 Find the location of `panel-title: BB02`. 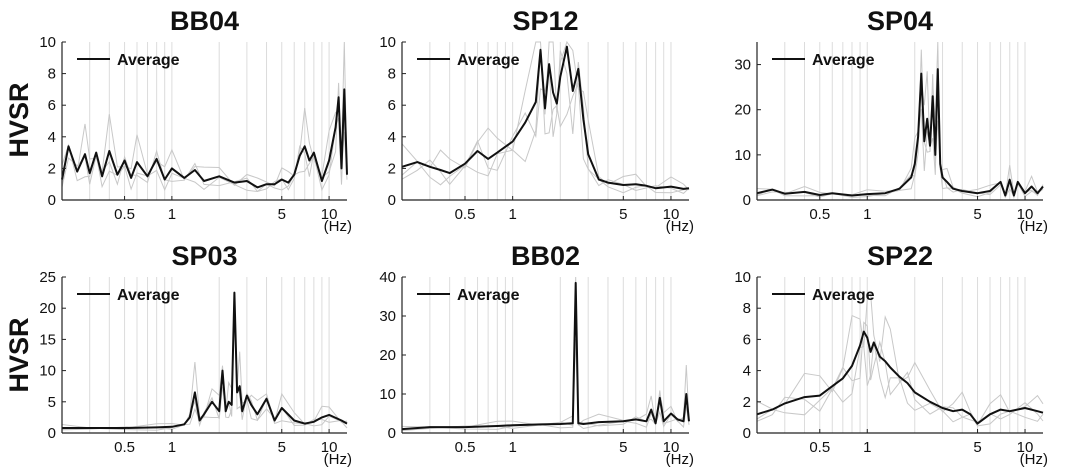

panel-title: BB02 is located at coordinates (545, 256).